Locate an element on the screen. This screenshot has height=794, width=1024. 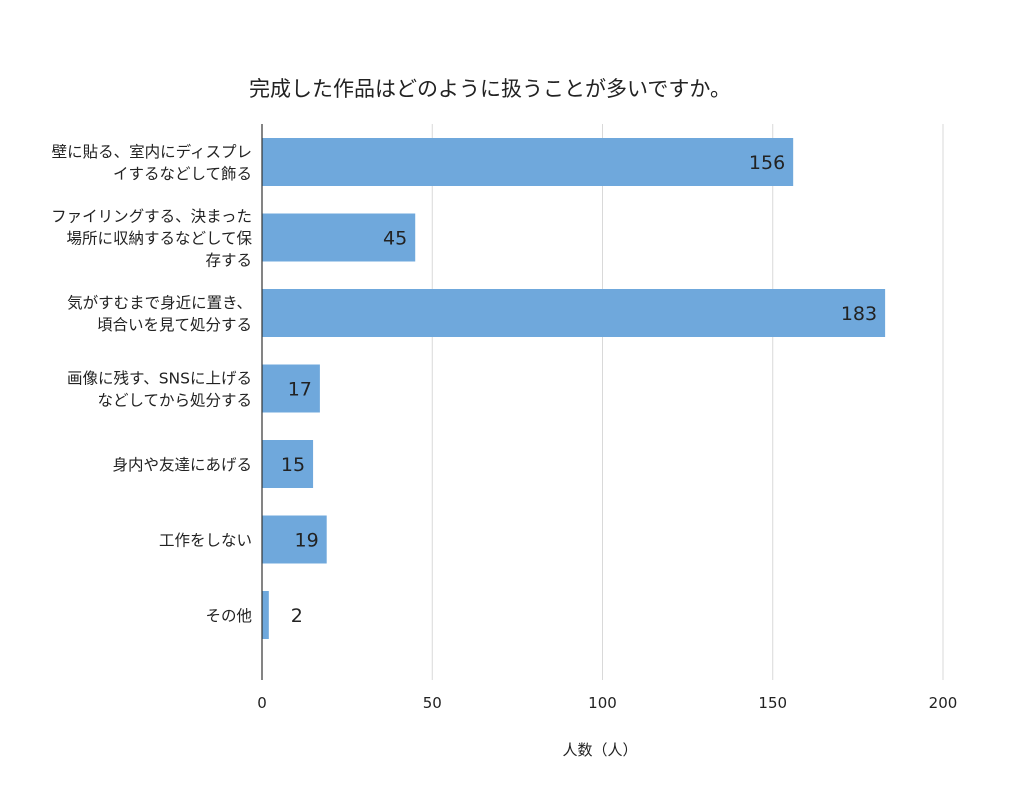
category-label: 壁に貼る、室内にディスプレイするなどして飾る is located at coordinates (152, 162).